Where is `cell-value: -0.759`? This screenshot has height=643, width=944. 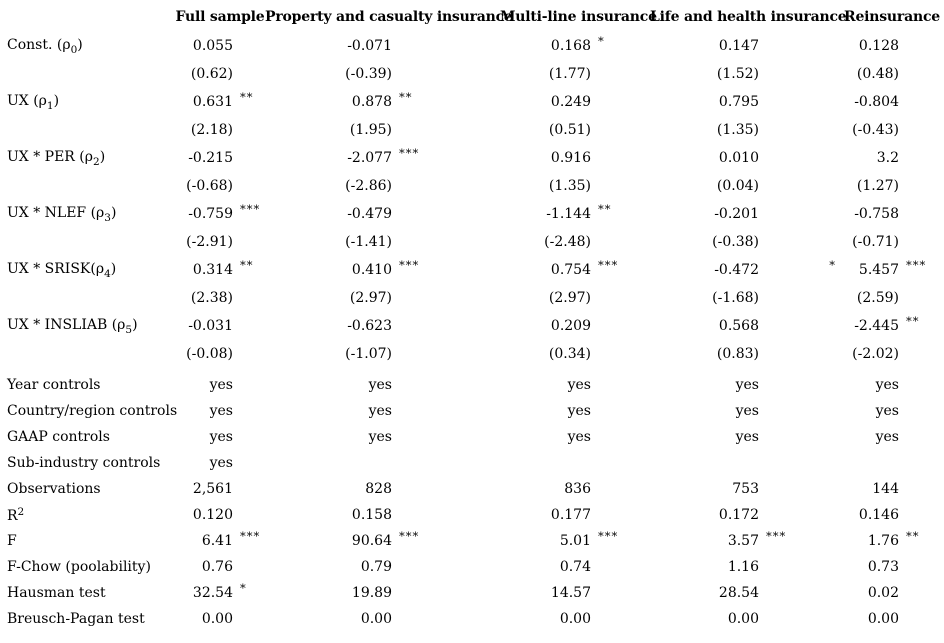
cell-value: -0.759 is located at coordinates (210, 214).